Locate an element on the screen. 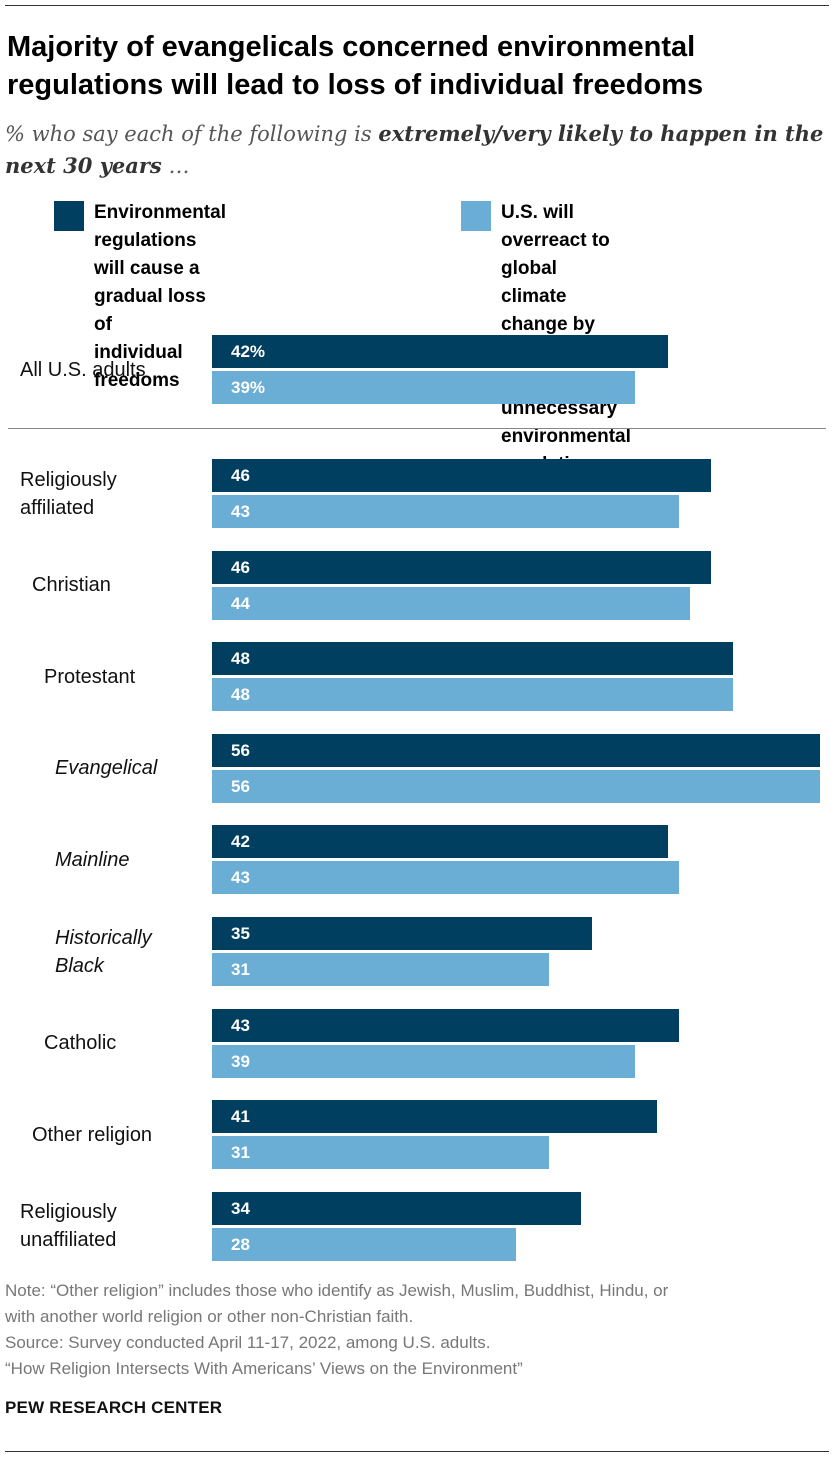  bar-value-label: 41 is located at coordinates (240, 1117).